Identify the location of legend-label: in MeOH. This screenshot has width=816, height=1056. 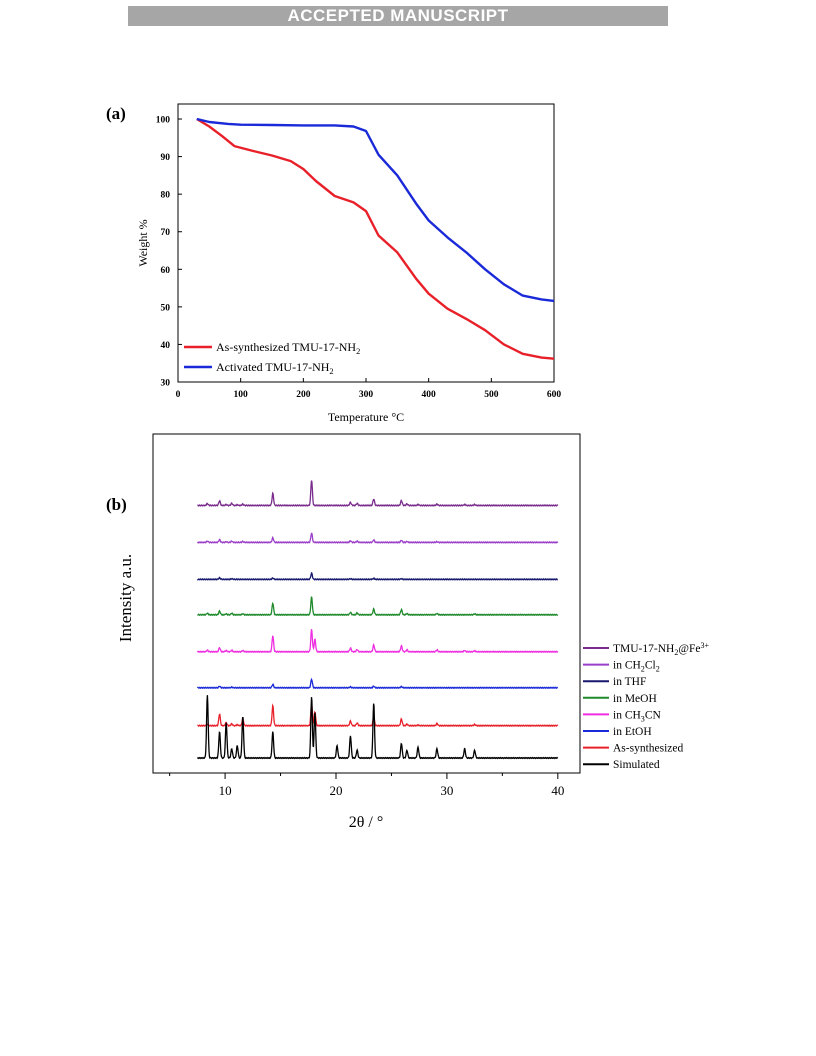
(635, 699).